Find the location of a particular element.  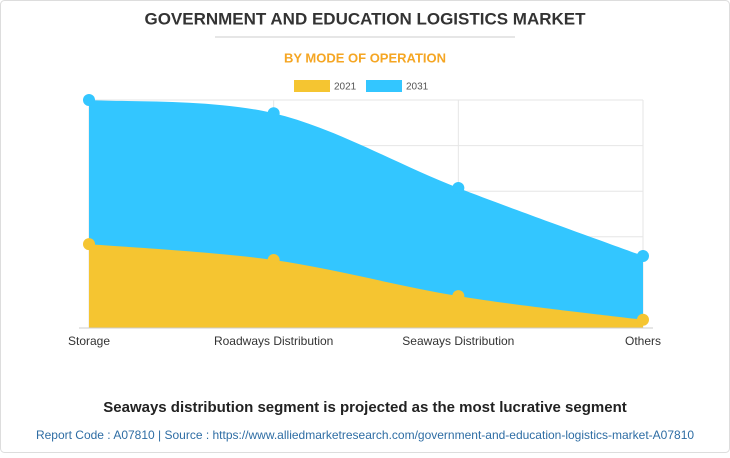

legend-label: 2031 is located at coordinates (417, 87).